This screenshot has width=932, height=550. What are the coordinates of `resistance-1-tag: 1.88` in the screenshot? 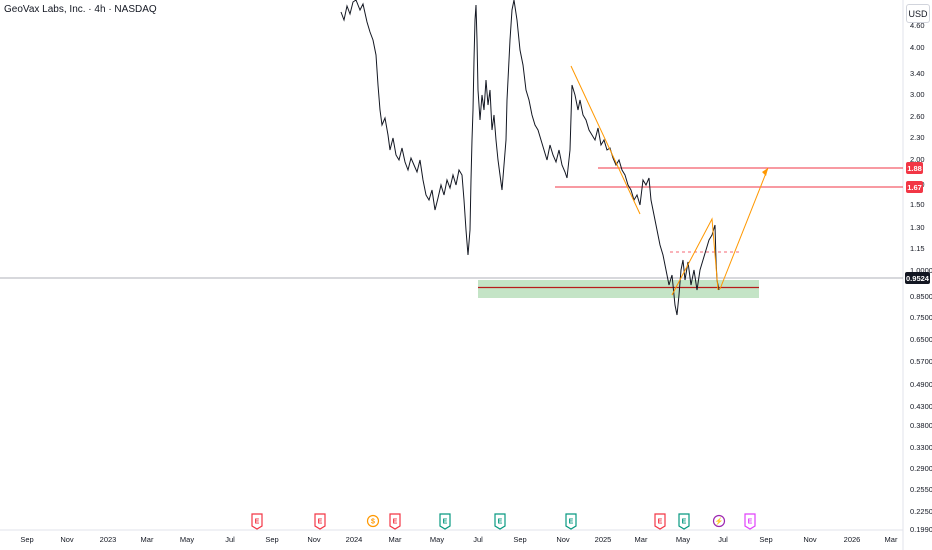 It's located at (914, 168).